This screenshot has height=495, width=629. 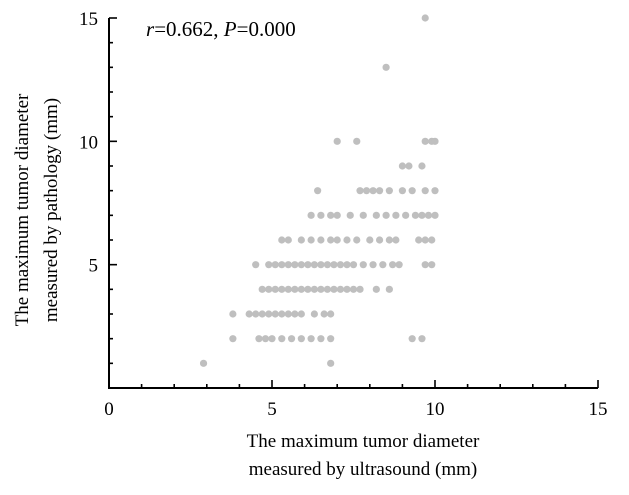 I want to click on y-tick-label: 5, so click(x=94, y=266).